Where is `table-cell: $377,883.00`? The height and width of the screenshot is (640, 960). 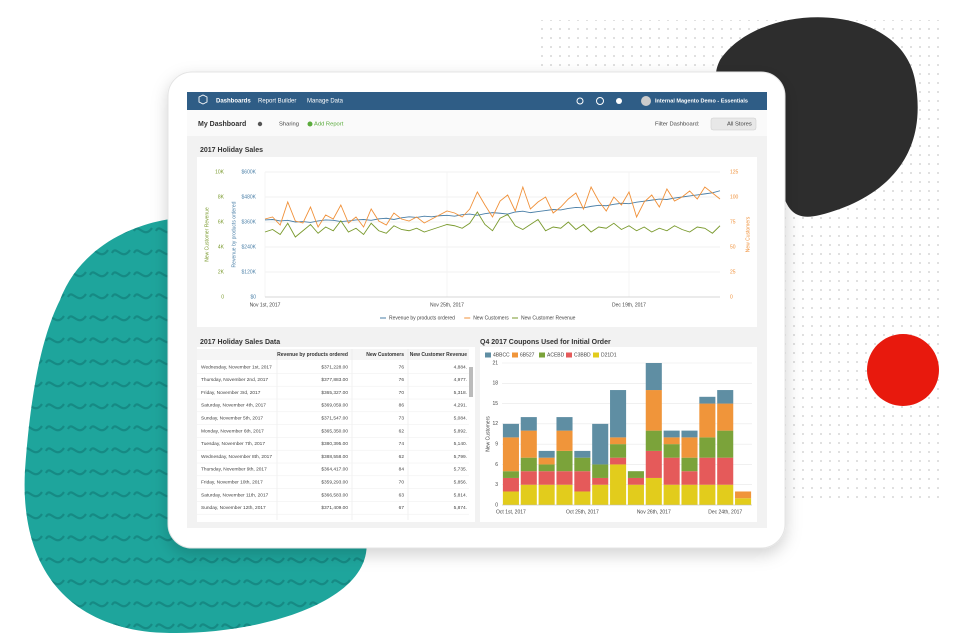 table-cell: $377,883.00 is located at coordinates (334, 380).